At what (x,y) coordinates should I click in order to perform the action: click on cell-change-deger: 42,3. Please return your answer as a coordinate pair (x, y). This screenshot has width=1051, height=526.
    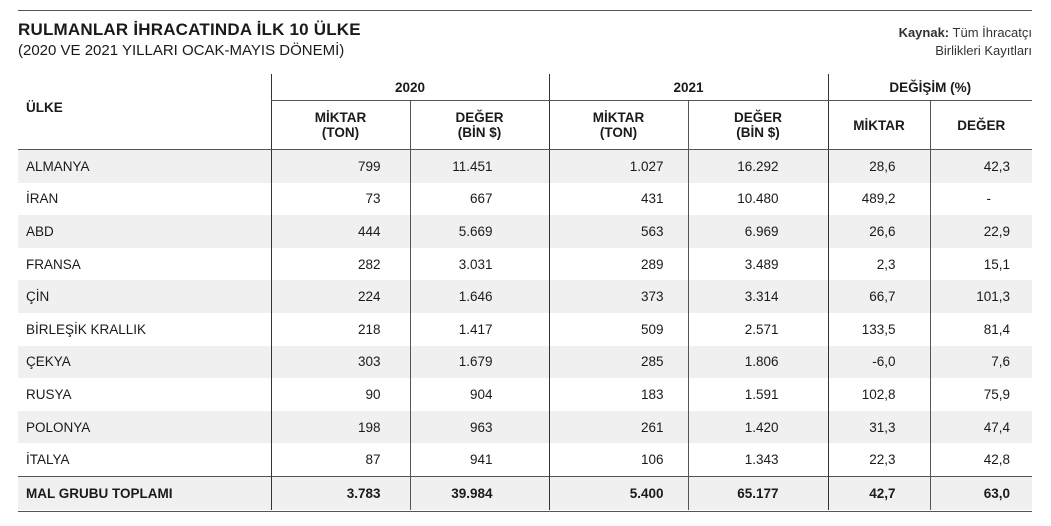
    Looking at the image, I should click on (981, 166).